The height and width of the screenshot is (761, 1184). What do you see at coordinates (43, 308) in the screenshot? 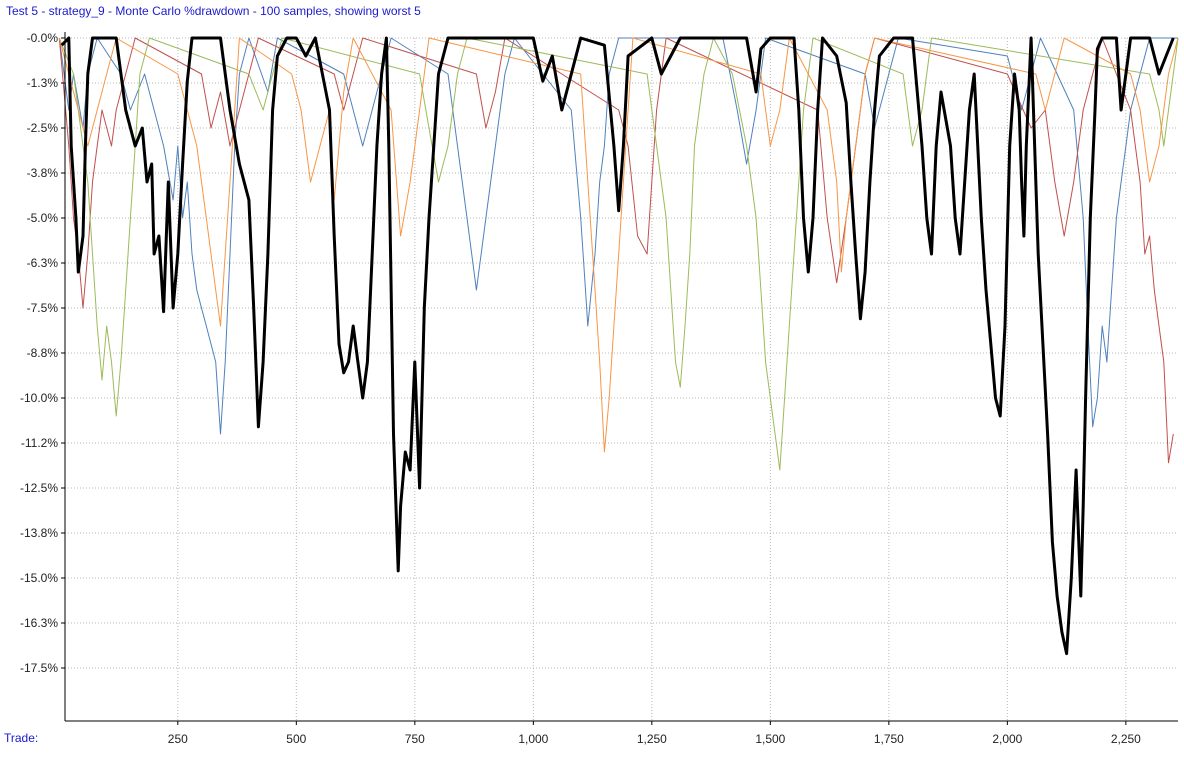
I see `y-tick-label: -7.5%` at bounding box center [43, 308].